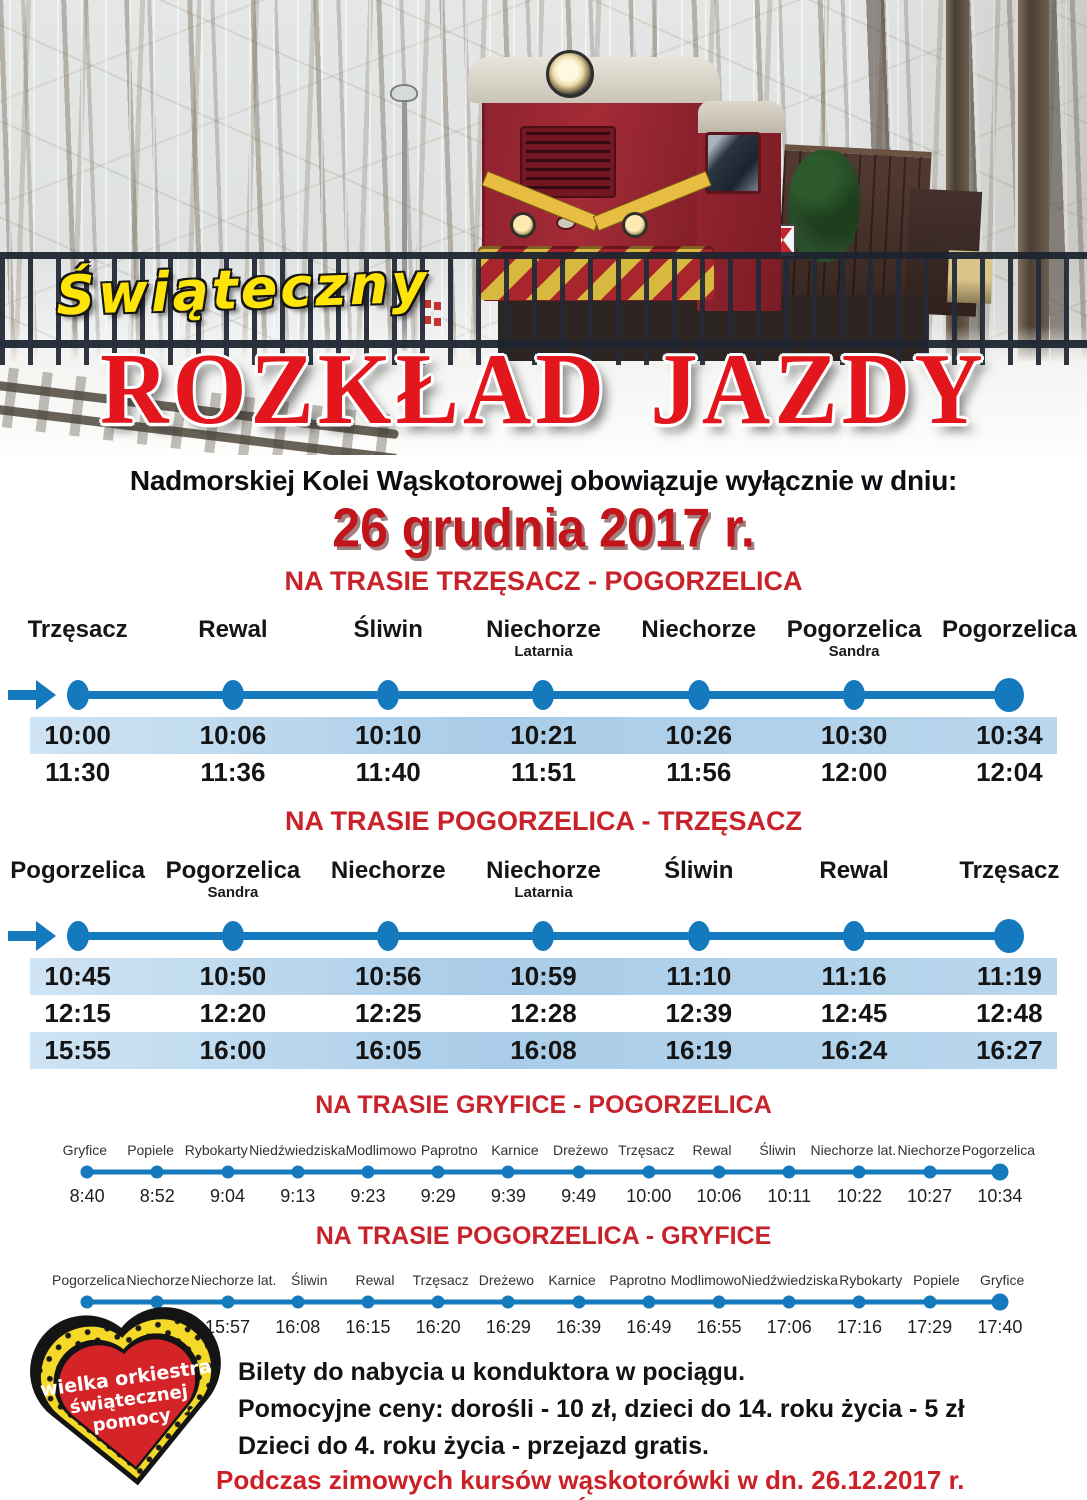 The image size is (1087, 1500). Describe the element at coordinates (77, 645) in the screenshot. I see `station: Trzęsacz` at that location.